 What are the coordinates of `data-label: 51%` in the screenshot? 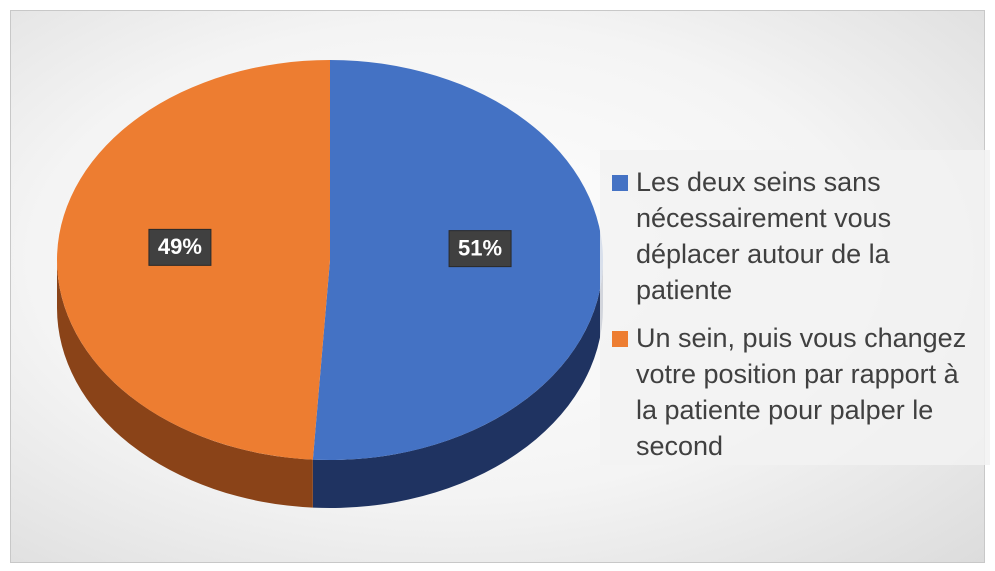 It's located at (480, 247).